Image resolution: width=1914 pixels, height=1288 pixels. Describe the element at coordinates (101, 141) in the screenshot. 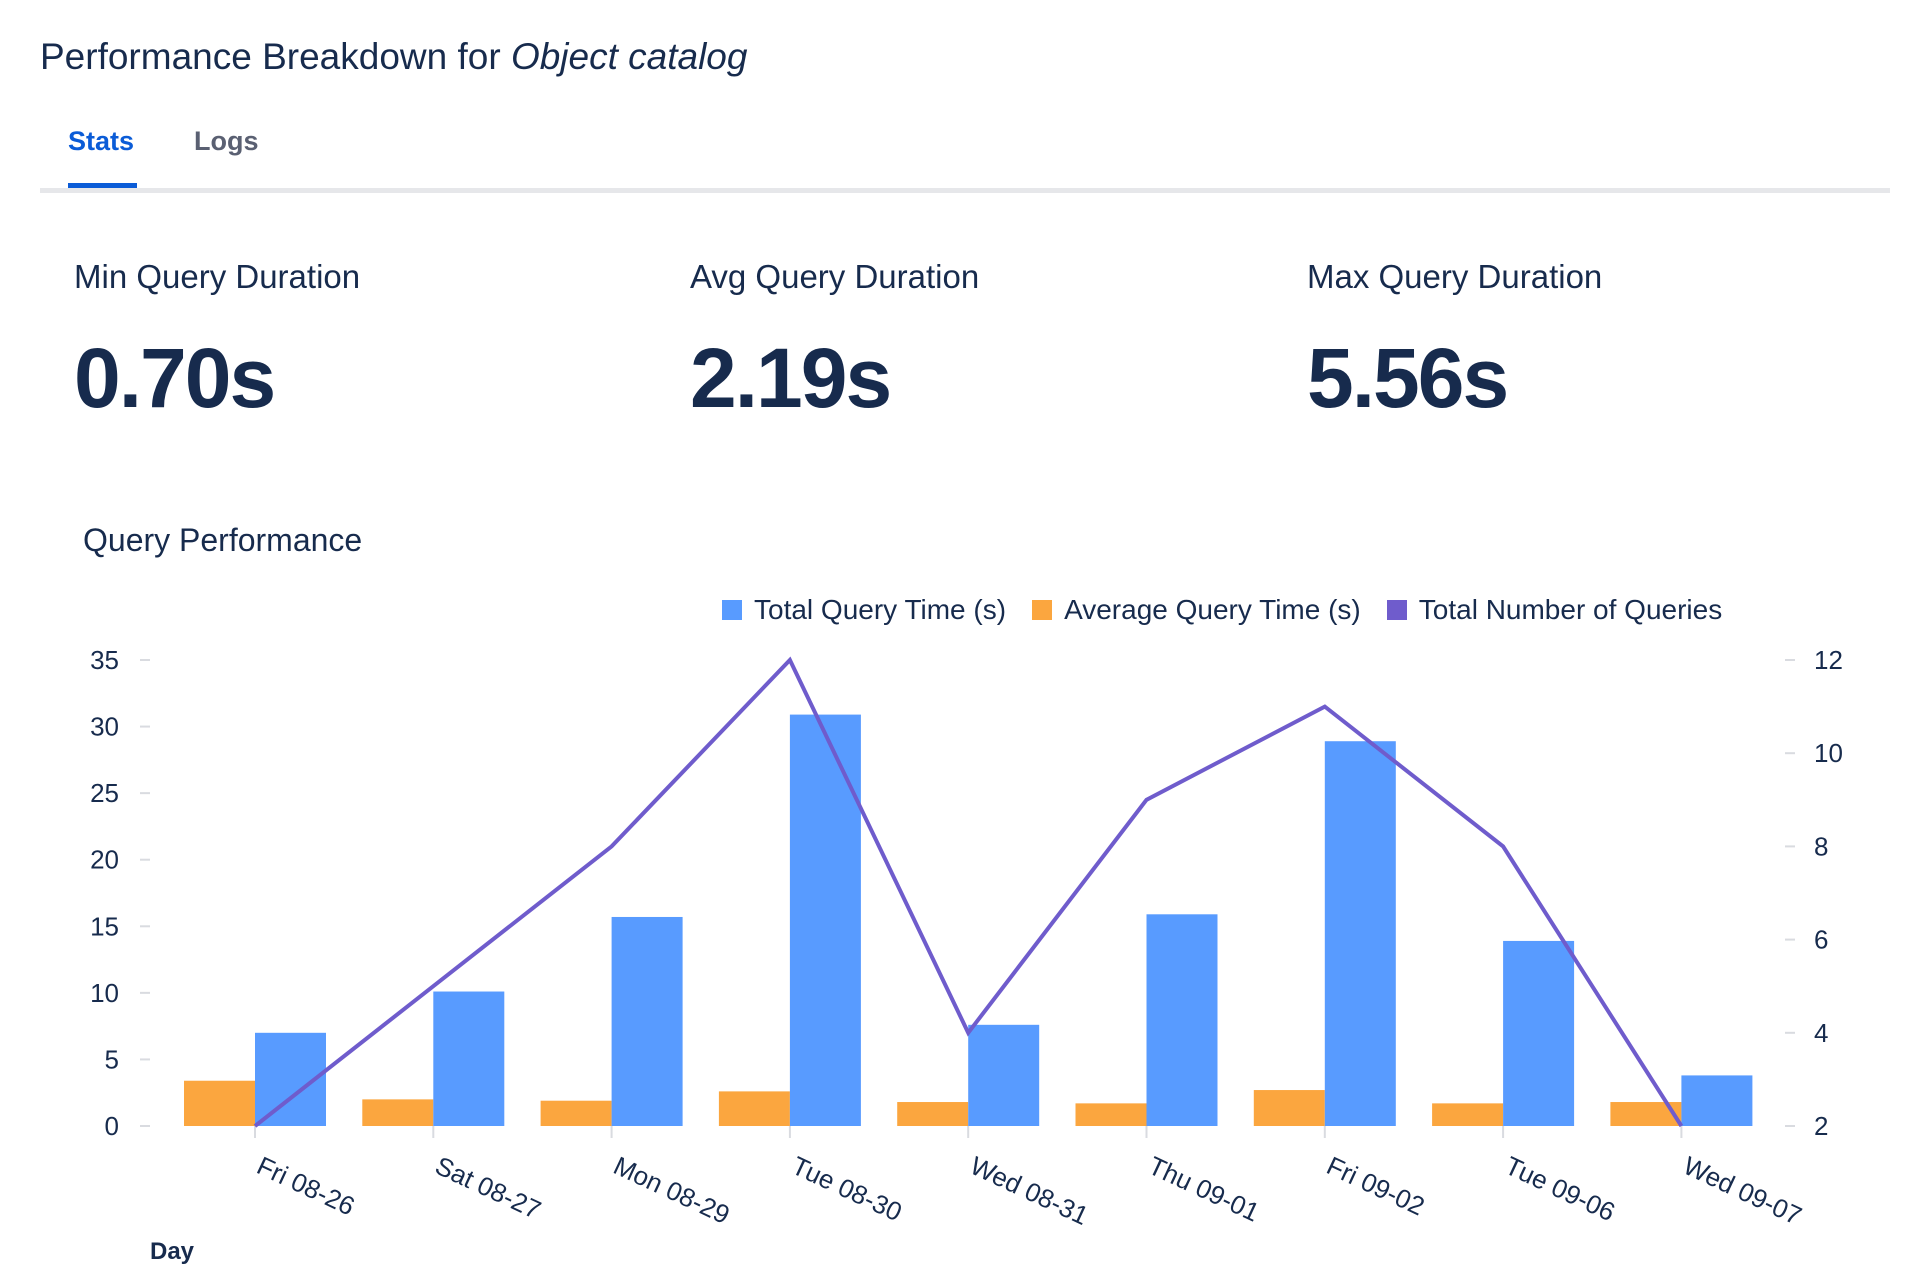

I see `tab-stats: Stats` at that location.